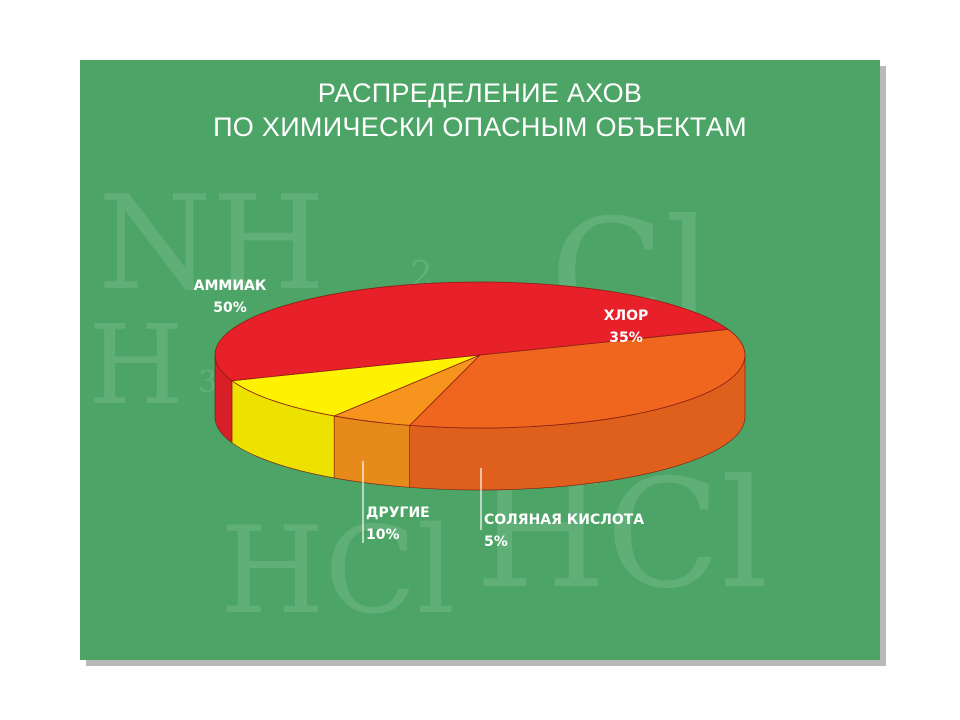  I want to click on chart-title-line-1: РАСПРЕДЕЛЕНИЕ АХОВ, so click(480, 93).